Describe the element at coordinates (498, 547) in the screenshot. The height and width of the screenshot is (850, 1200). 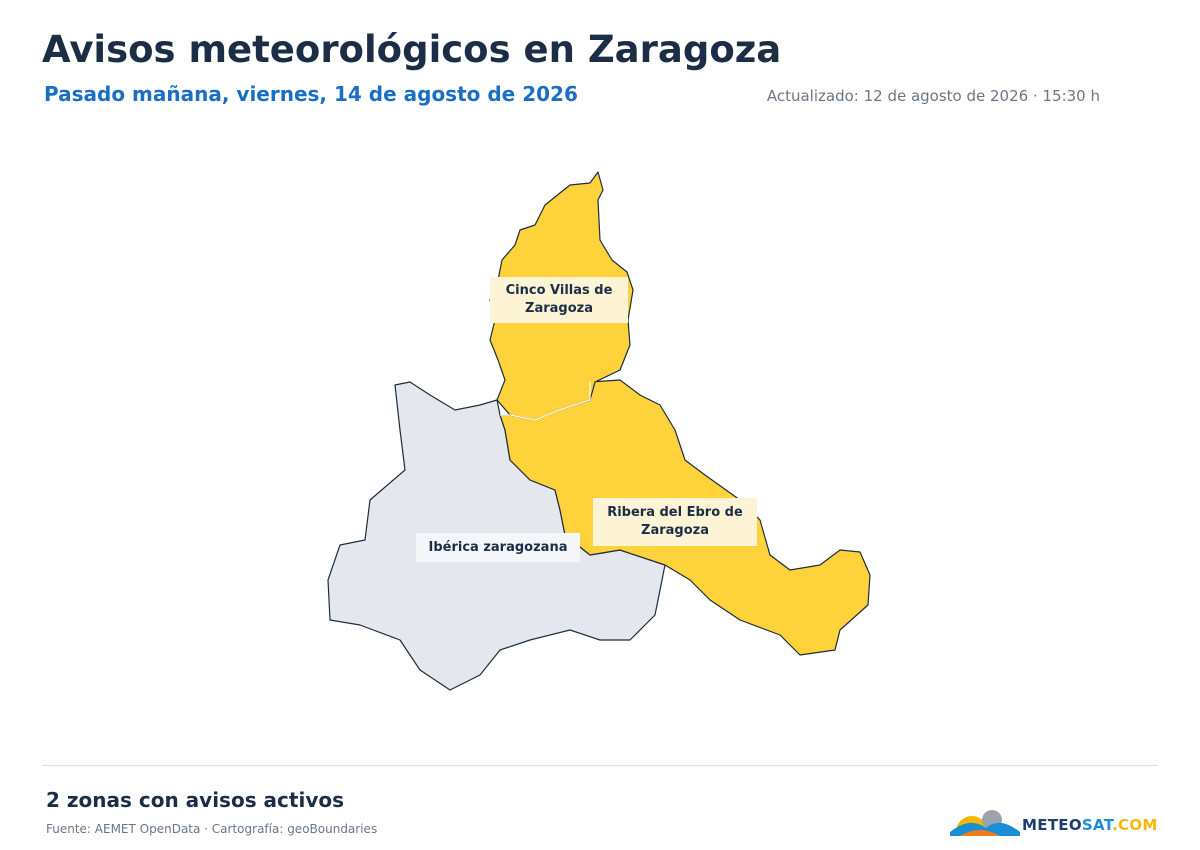
I see `zone-label: Ibérica zaragozana` at that location.